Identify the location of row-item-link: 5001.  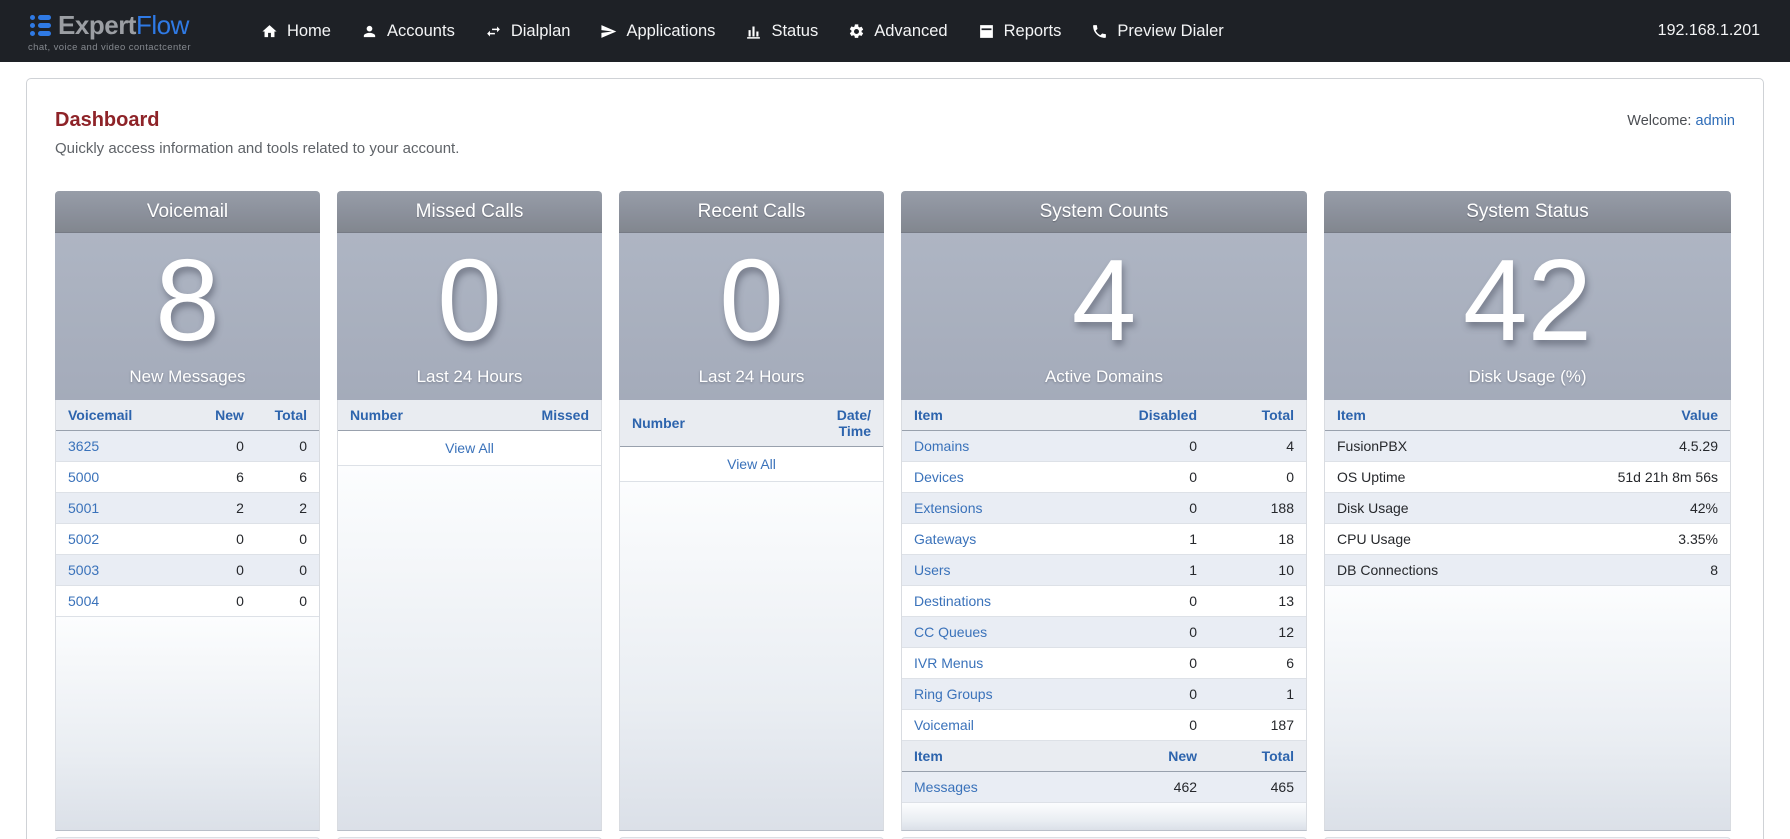
(84, 508).